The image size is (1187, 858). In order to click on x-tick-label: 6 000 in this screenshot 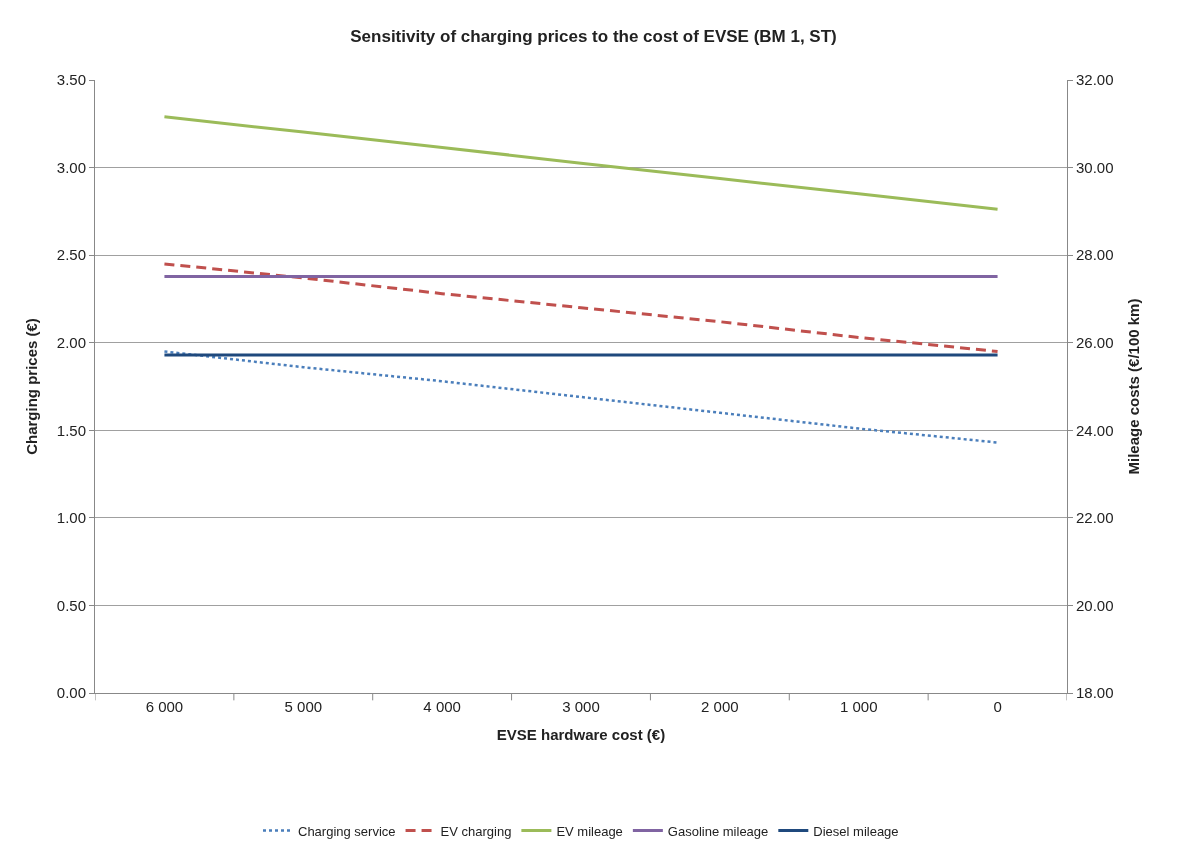, I will do `click(164, 706)`.